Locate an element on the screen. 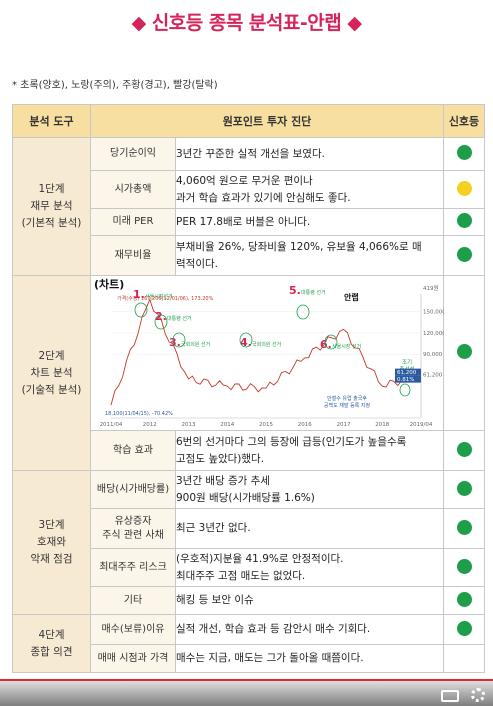  video-progress-bar is located at coordinates (246, 680).